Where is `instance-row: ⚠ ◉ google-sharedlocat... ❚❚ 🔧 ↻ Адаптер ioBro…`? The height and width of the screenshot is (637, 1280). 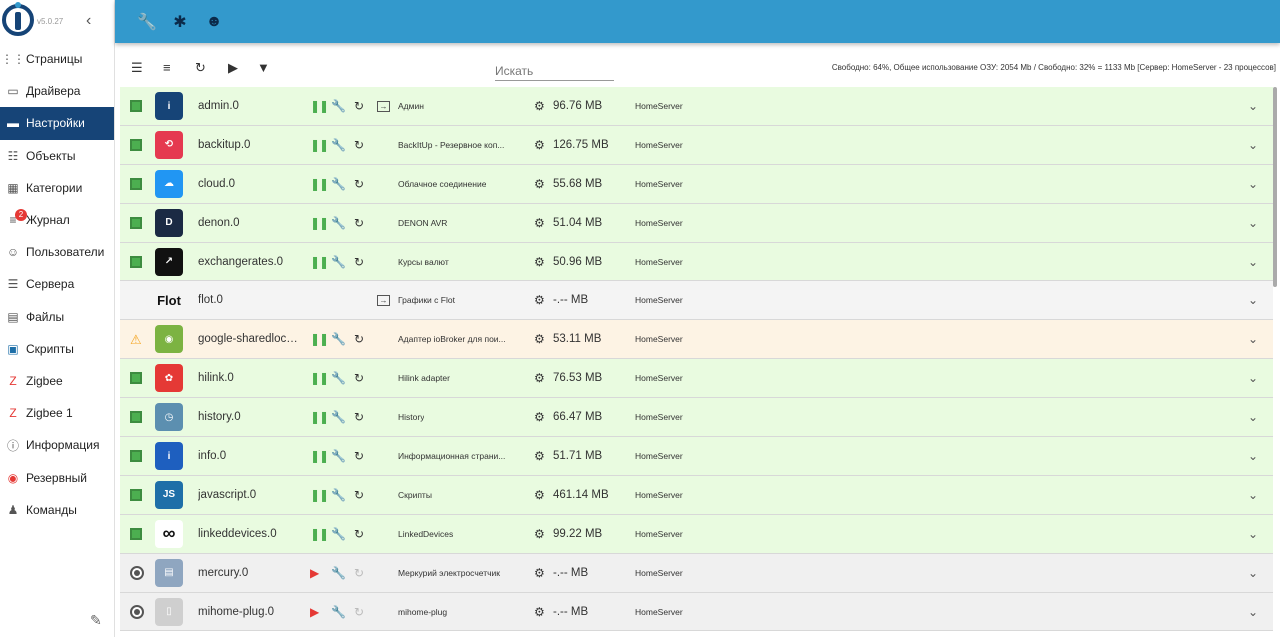
instance-row: ⚠ ◉ google-sharedlocat... ❚❚ 🔧 ↻ Адаптер ioBro… is located at coordinates (696, 340).